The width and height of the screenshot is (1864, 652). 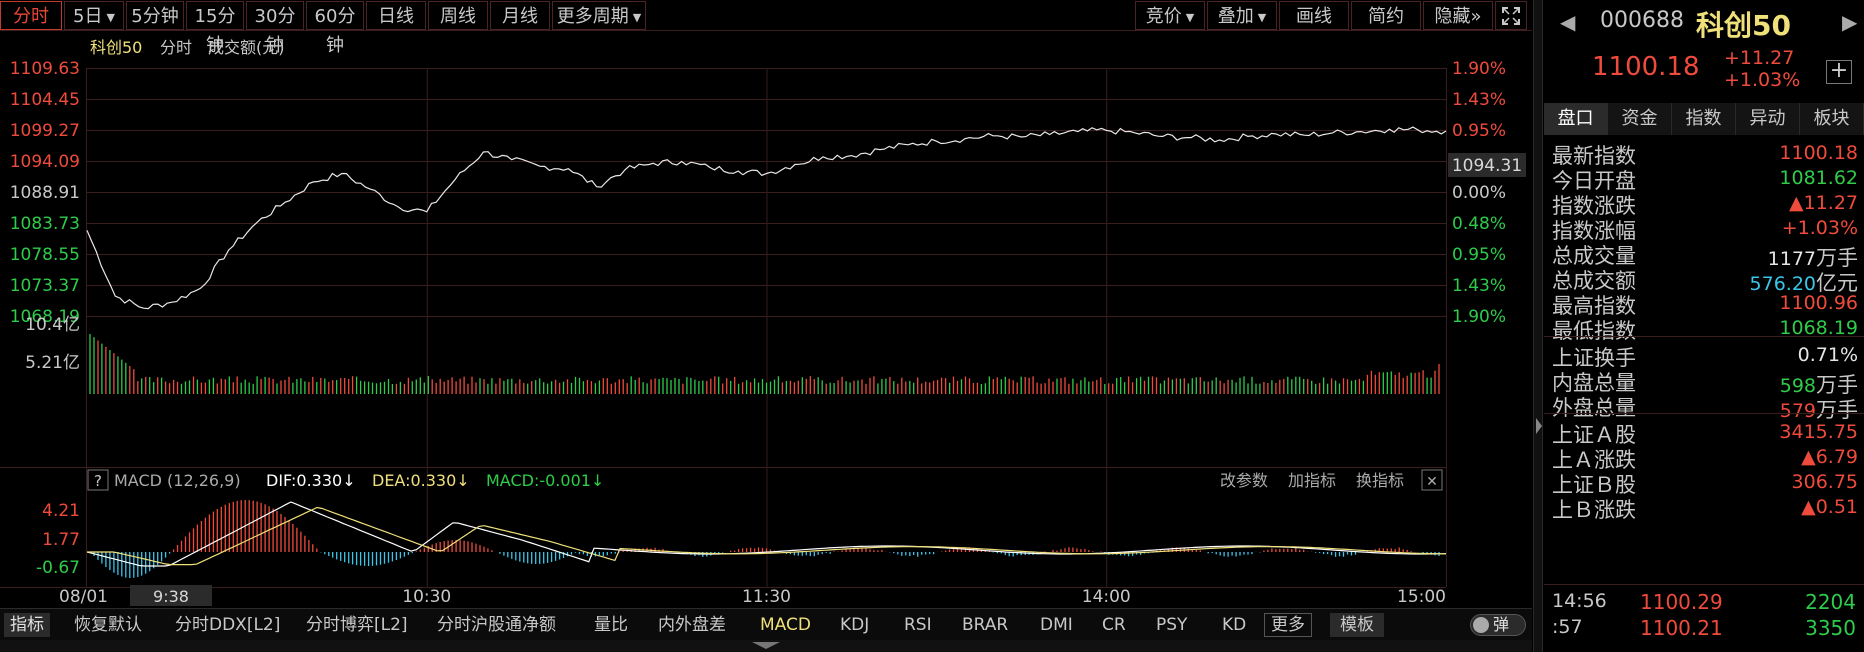 What do you see at coordinates (108, 625) in the screenshot?
I see `reset-default-button: 恢复默认` at bounding box center [108, 625].